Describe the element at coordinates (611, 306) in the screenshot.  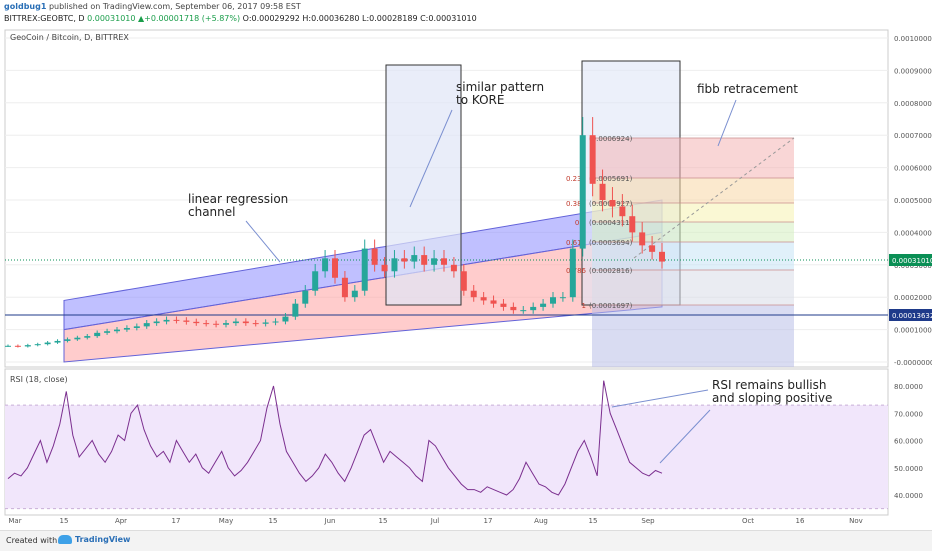
I see `fib-value-label: (0.0001697)` at that location.